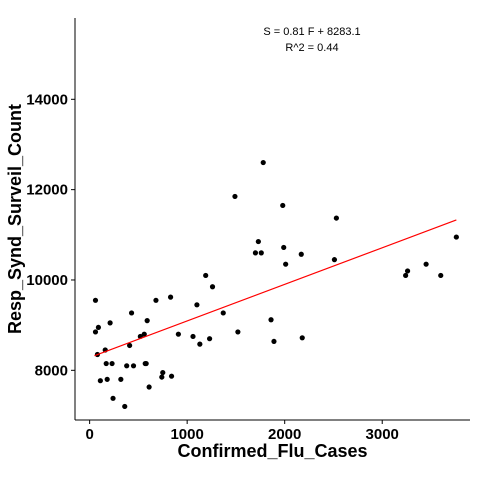 This screenshot has width=480, height=480. What do you see at coordinates (51, 370) in the screenshot?
I see `y-tick-label: 8000` at bounding box center [51, 370].